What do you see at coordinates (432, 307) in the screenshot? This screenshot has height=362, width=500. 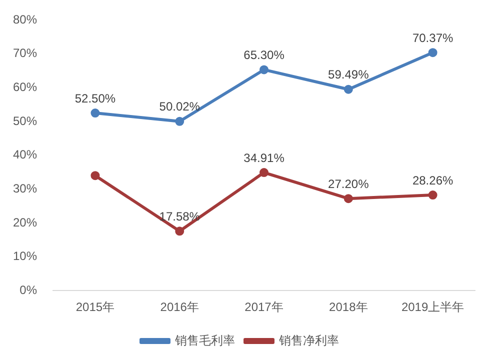 I see `x-tick-label: 2019上半年` at bounding box center [432, 307].